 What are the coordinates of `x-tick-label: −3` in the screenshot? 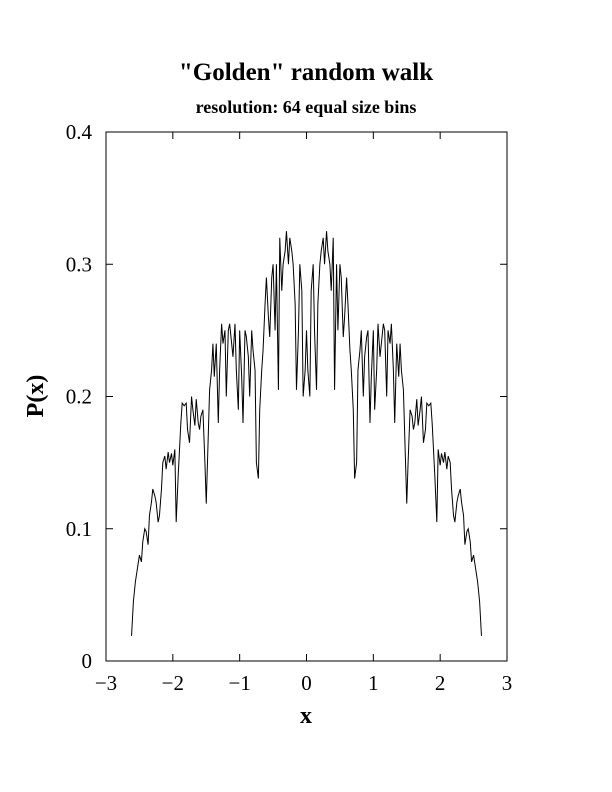 It's located at (106, 683).